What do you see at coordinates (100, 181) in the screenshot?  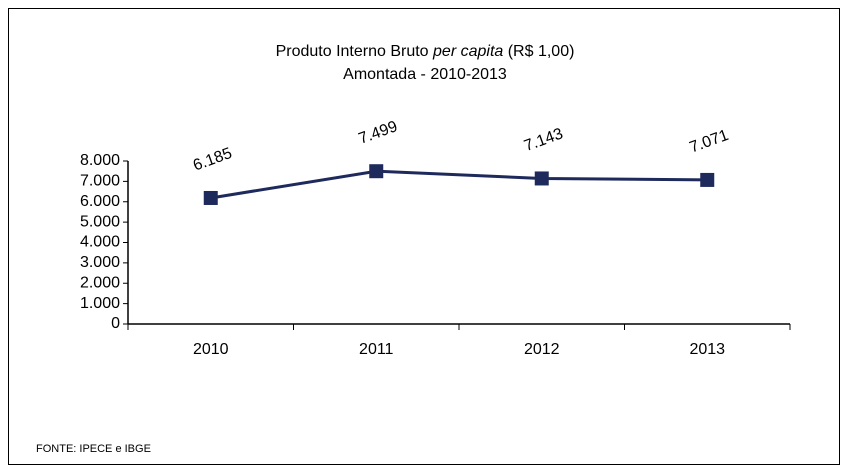 I see `y-tick-label: 7.000` at bounding box center [100, 181].